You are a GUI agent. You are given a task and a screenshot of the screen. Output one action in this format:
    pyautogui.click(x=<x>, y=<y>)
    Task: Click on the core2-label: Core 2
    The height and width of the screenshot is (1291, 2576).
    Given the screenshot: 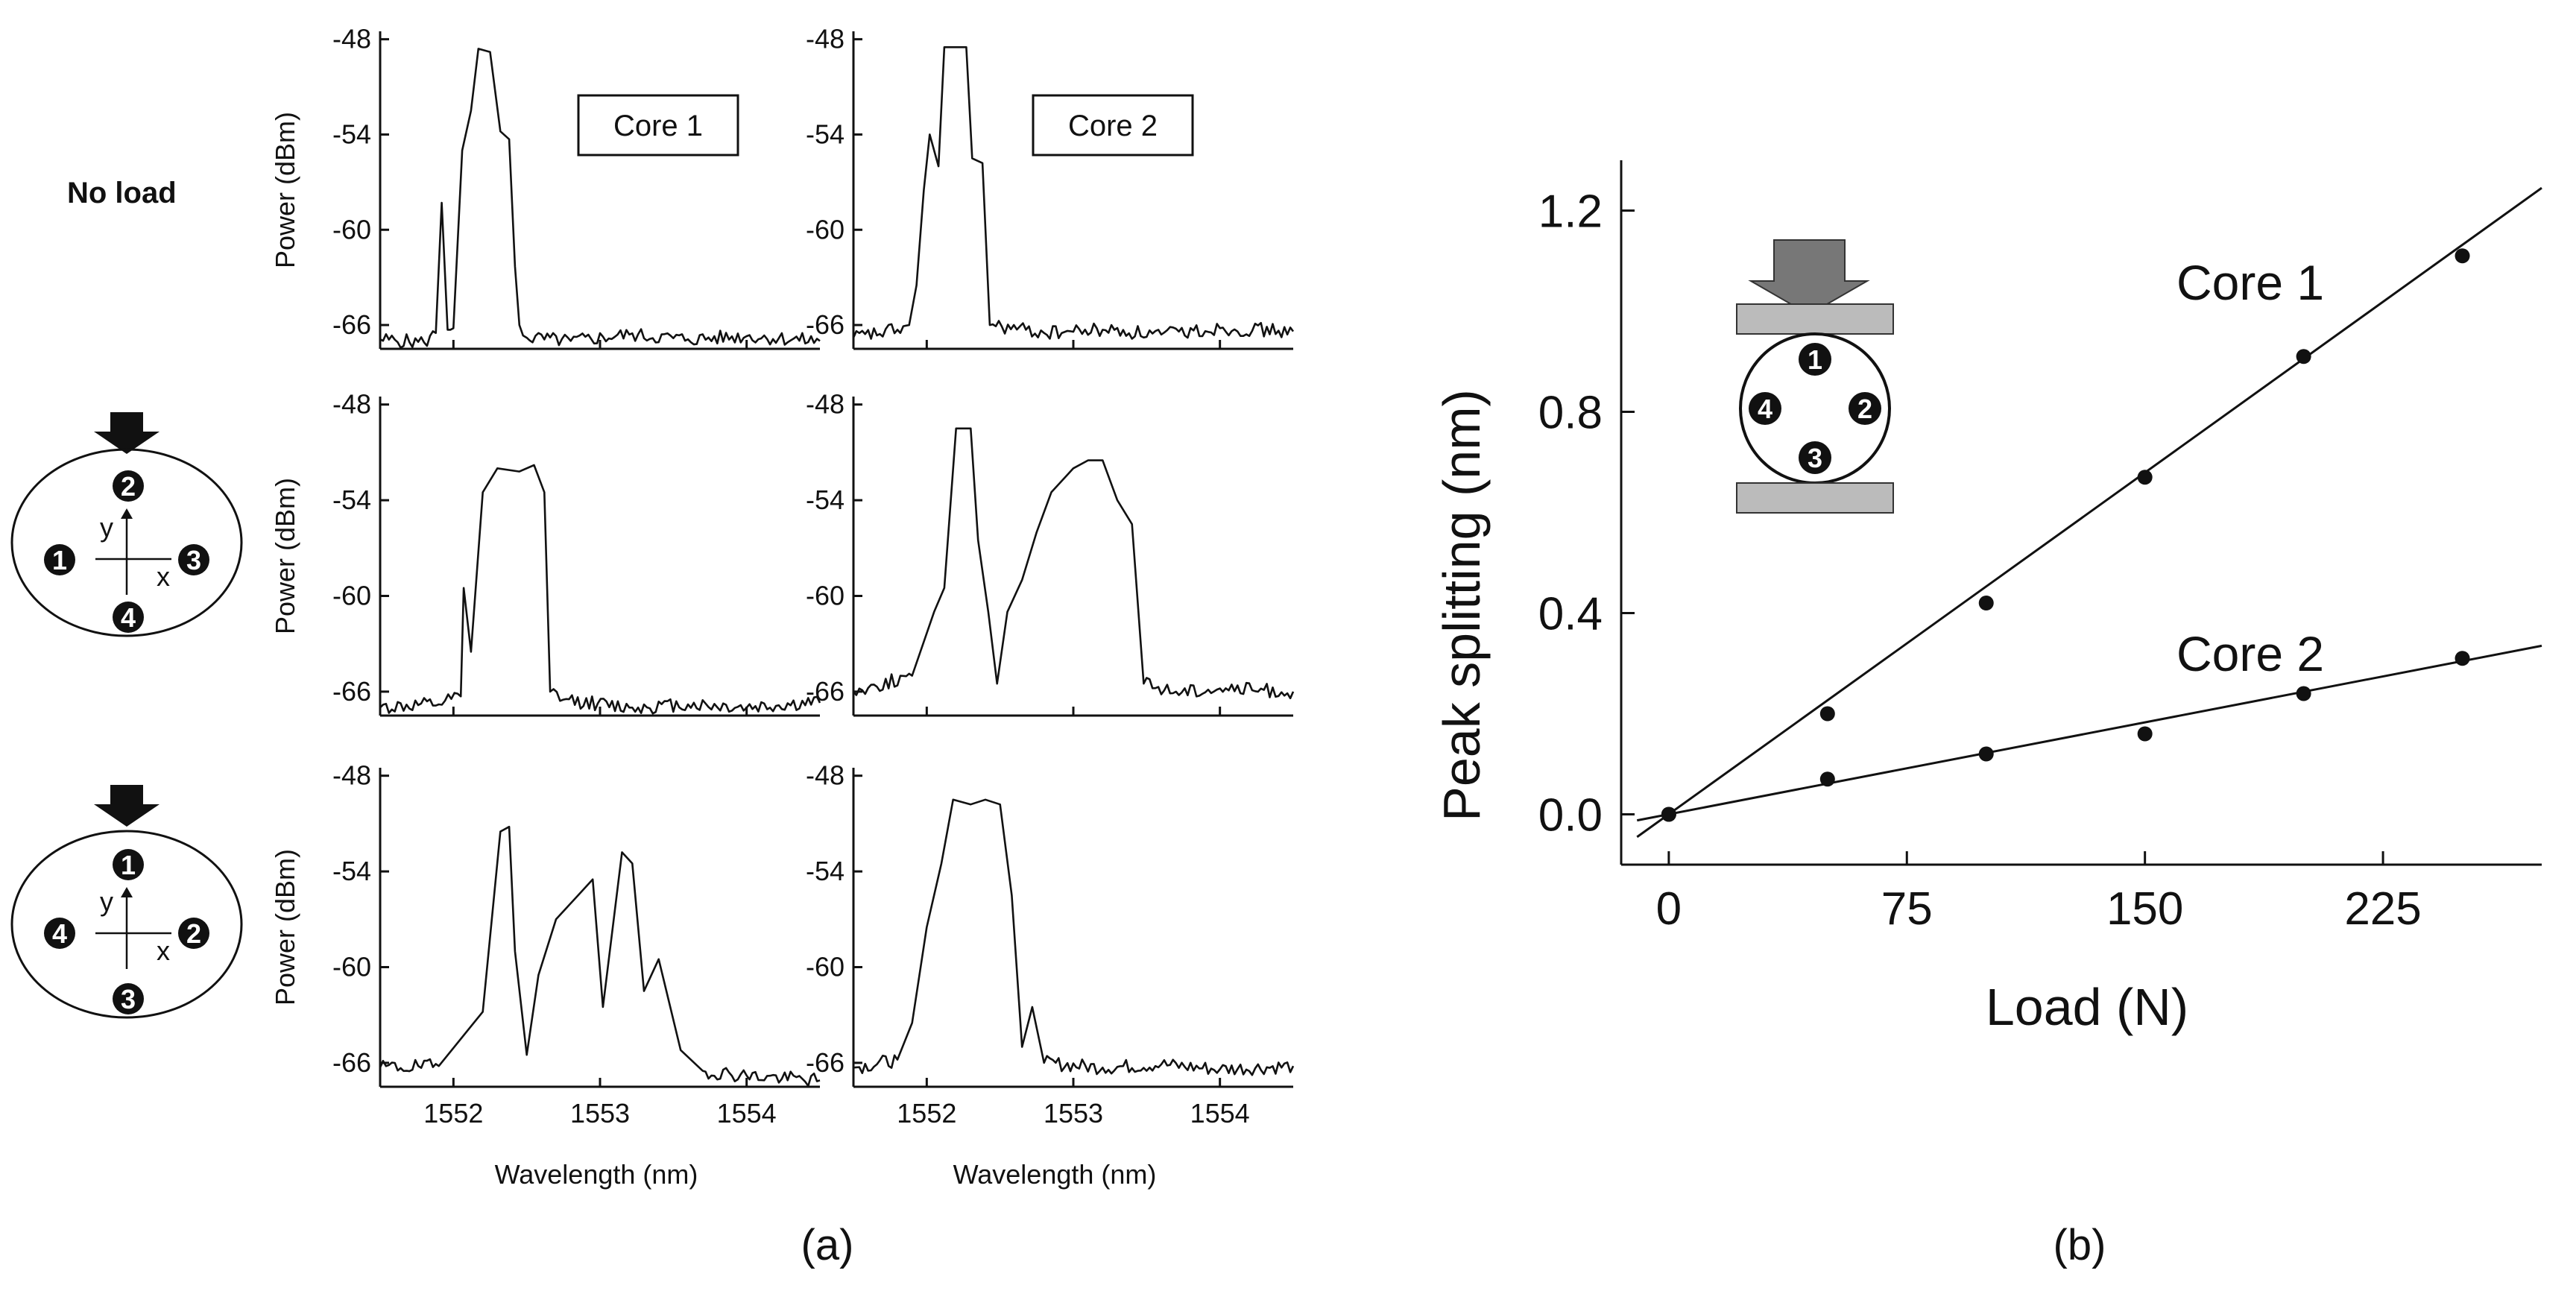 What is the action you would take?
    pyautogui.click(x=1113, y=126)
    